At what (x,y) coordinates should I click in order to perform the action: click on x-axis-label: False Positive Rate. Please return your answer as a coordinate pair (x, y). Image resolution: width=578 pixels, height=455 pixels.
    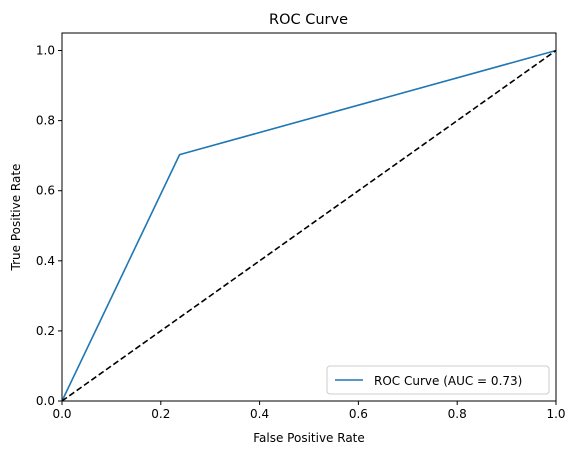
    Looking at the image, I should click on (309, 438).